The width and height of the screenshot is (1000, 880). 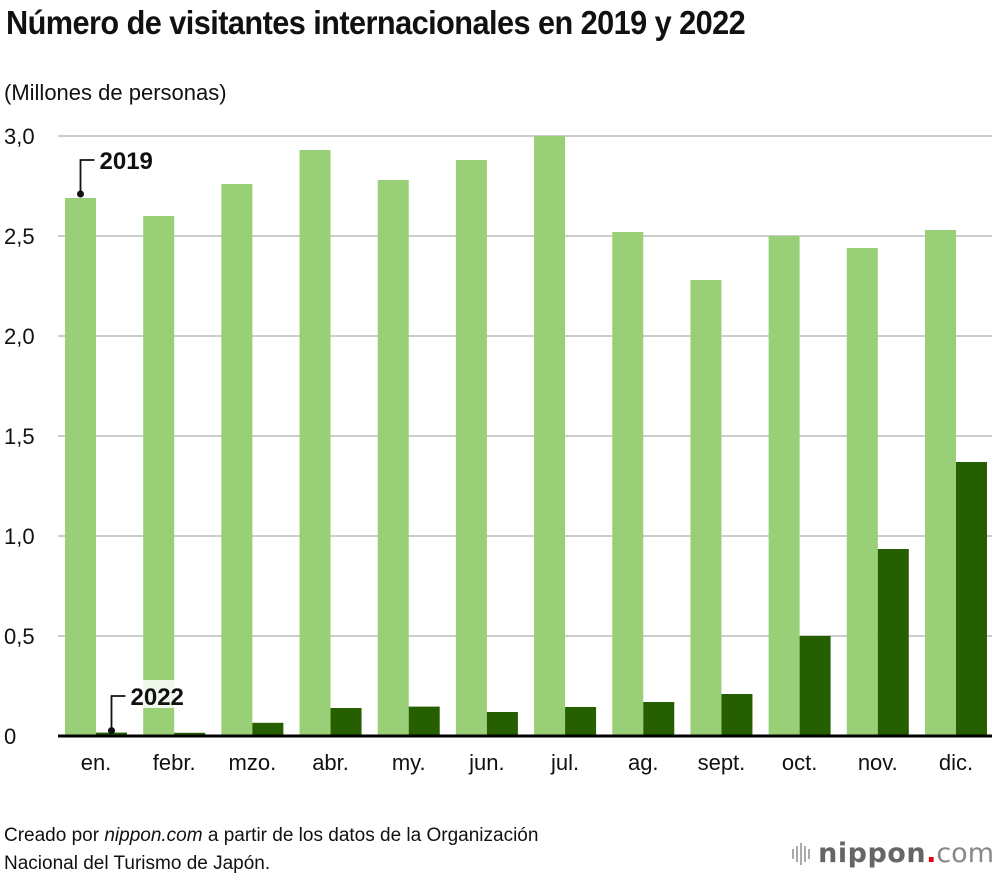 What do you see at coordinates (878, 762) in the screenshot?
I see `x-tick-label: nov.` at bounding box center [878, 762].